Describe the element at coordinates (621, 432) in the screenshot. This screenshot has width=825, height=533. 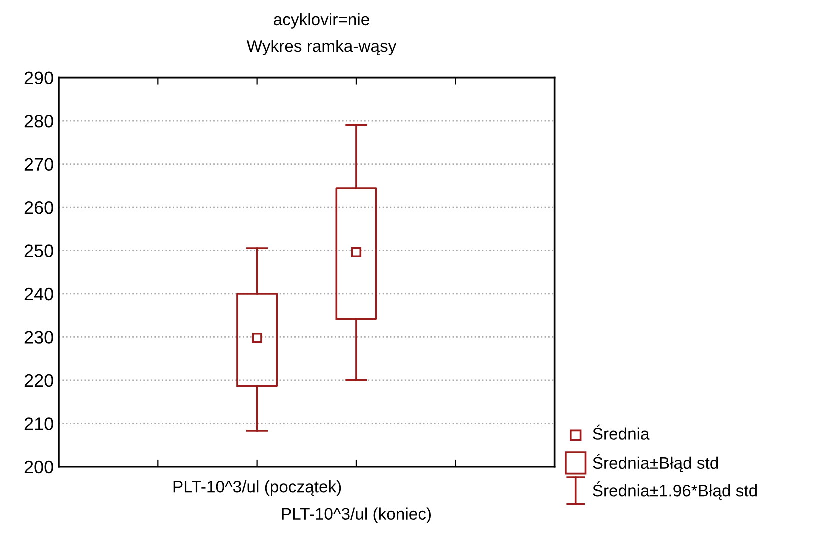
I see `text: Średnia` at that location.